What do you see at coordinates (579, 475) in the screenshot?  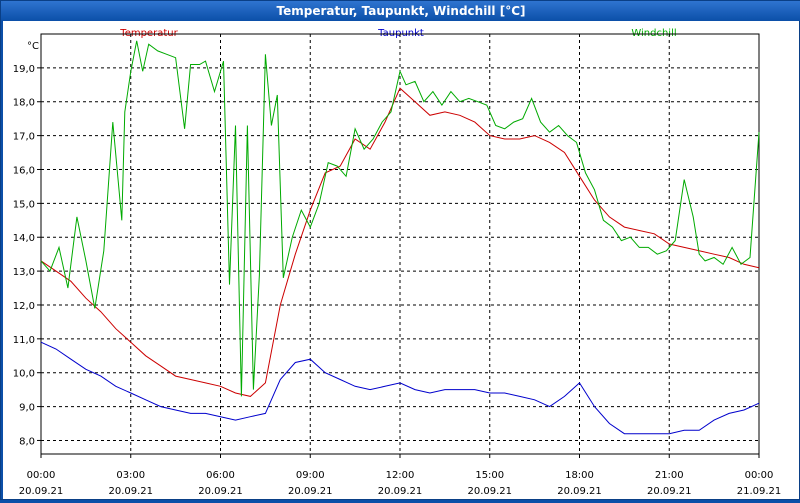 I see `x-tick-time: 18:00` at bounding box center [579, 475].